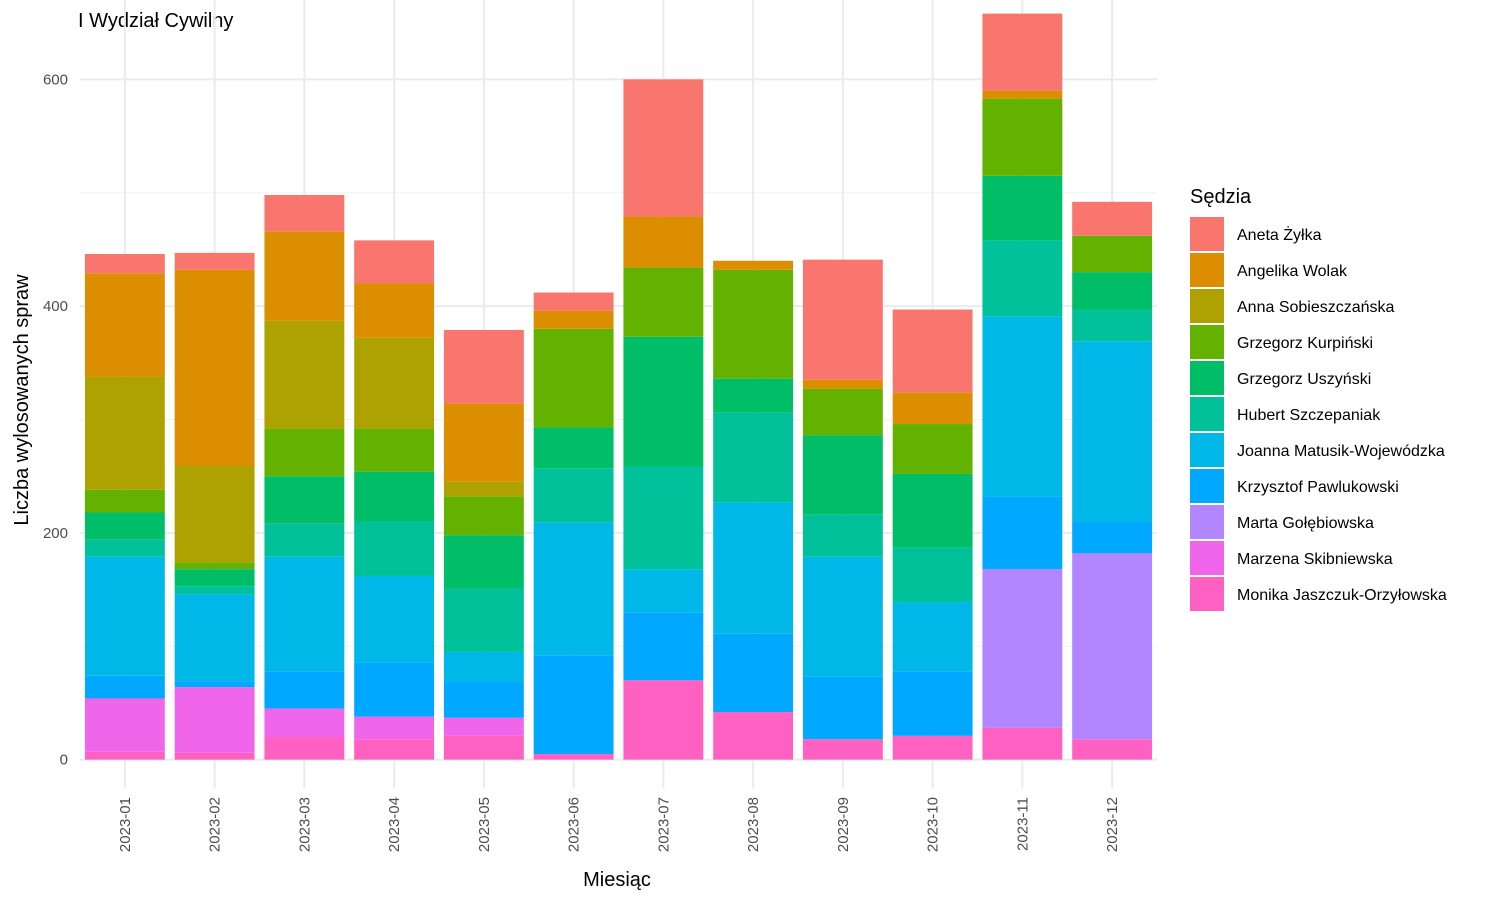 Image resolution: width=1500 pixels, height=900 pixels. I want to click on legend-label: Anna Sobieszczańska, so click(1316, 307).